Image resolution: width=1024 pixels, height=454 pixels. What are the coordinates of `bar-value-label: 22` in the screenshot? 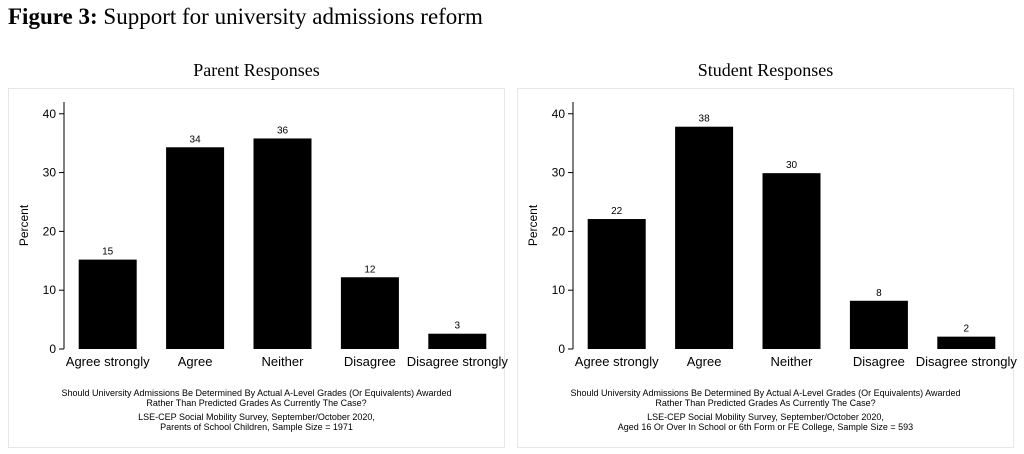 It's located at (617, 211).